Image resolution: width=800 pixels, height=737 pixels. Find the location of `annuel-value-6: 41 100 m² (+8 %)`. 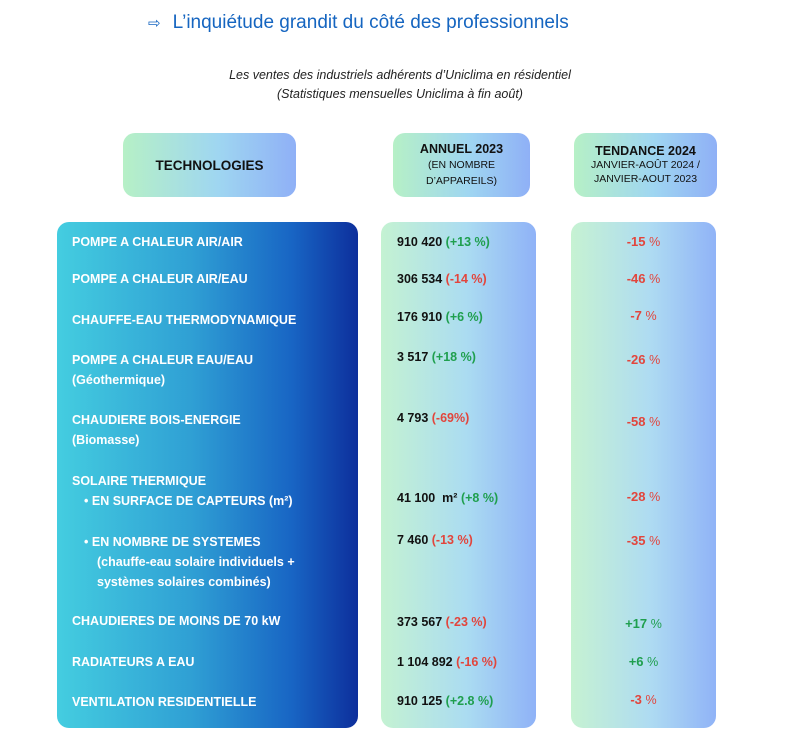

annuel-value-6: 41 100 m² (+8 %) is located at coordinates (447, 498).